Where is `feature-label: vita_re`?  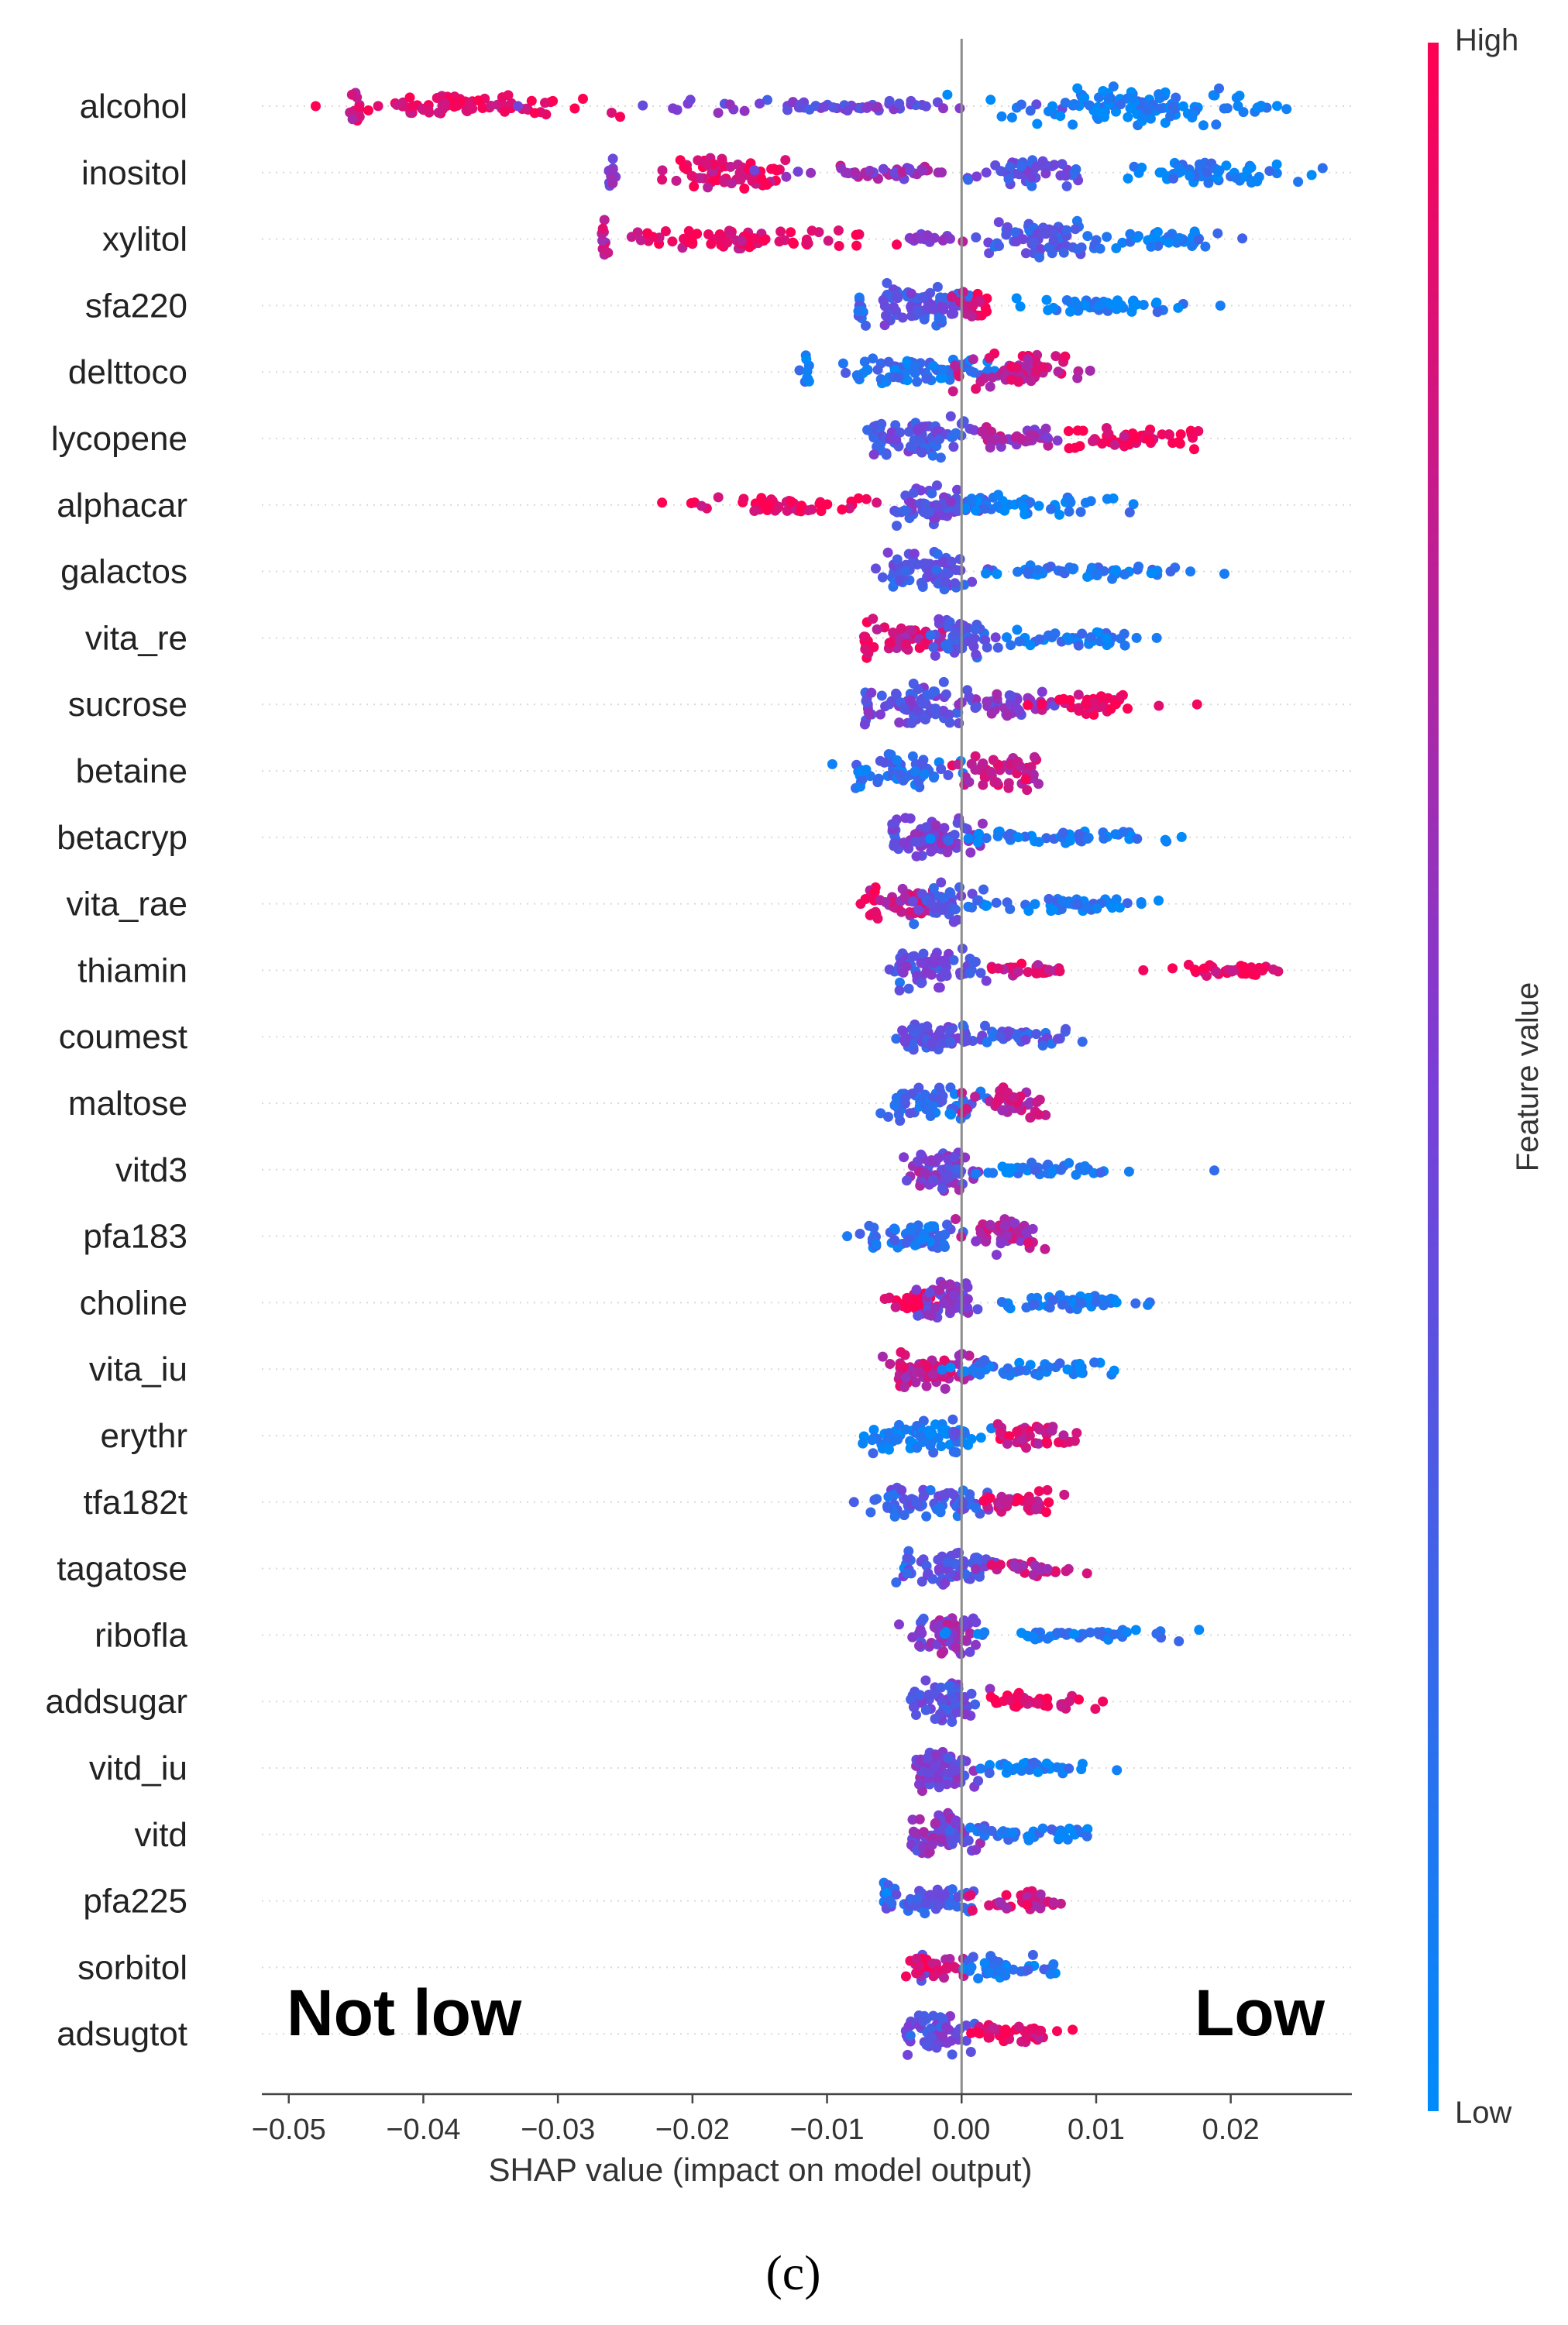 feature-label: vita_re is located at coordinates (136, 638).